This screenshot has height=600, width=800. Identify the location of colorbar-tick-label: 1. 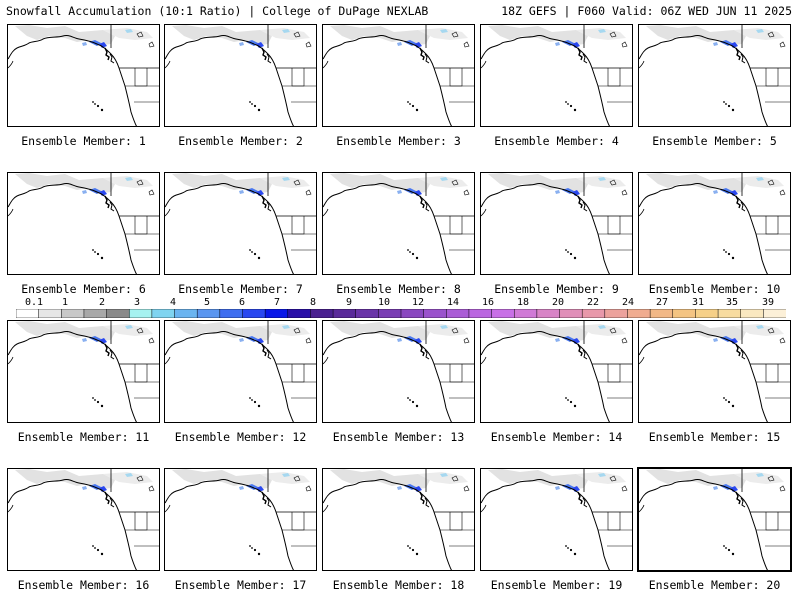
(65, 302).